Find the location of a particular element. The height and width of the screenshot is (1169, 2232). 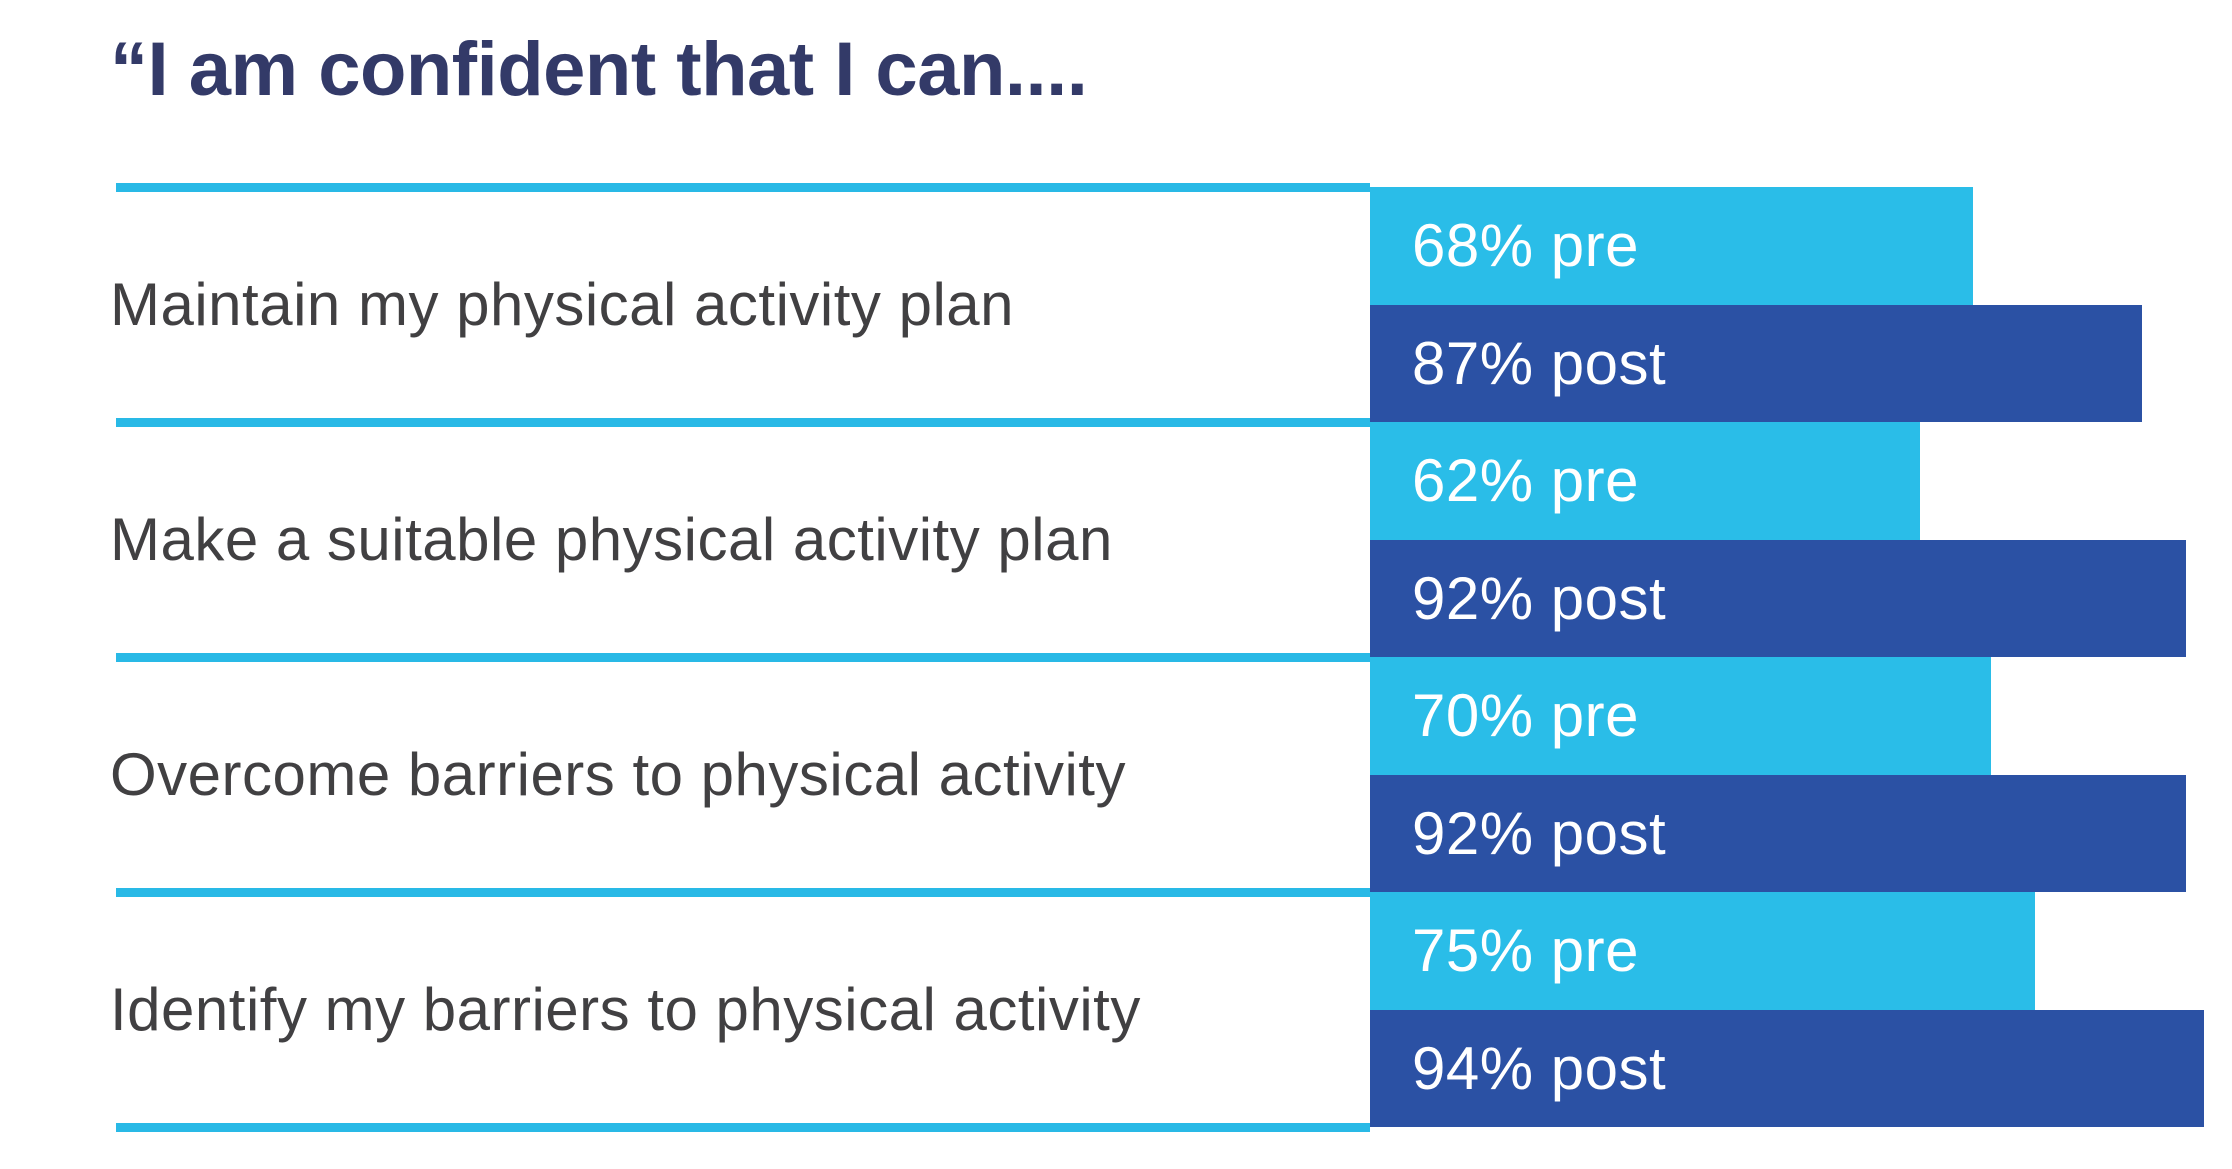

bar-value-label: 68% pre is located at coordinates (1525, 246).